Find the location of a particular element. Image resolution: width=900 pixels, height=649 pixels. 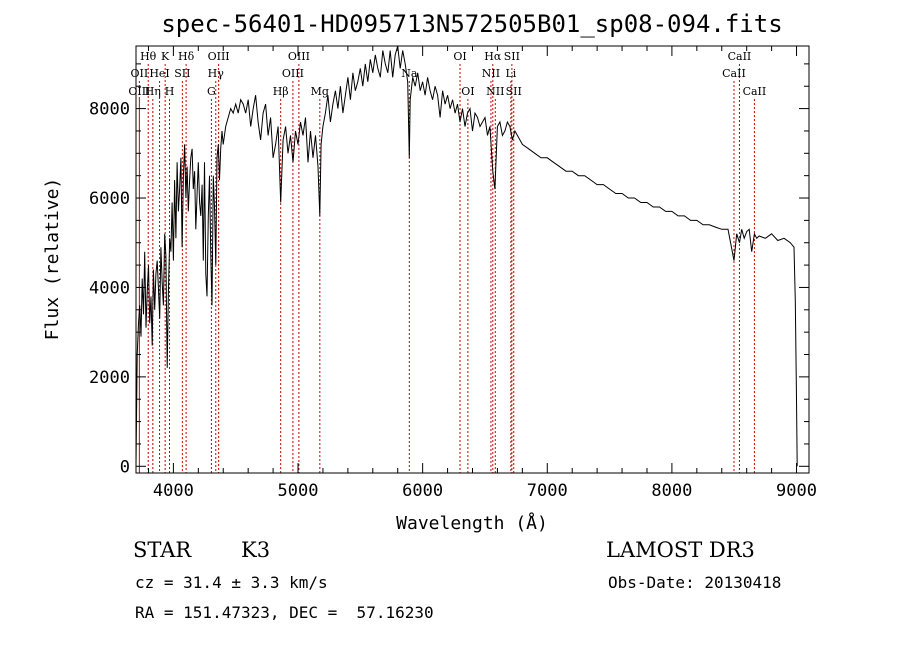

object-class: STAR is located at coordinates (162, 550).